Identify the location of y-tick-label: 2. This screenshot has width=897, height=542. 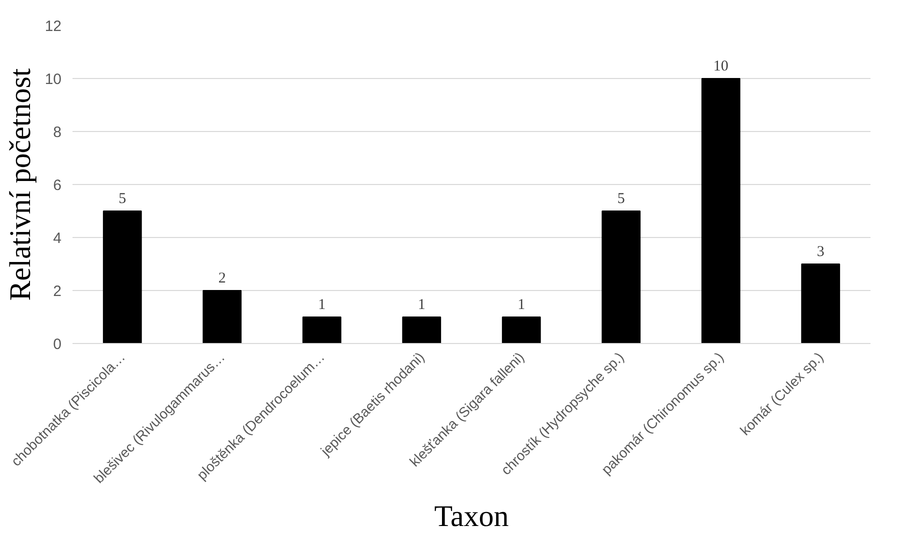
(57, 291).